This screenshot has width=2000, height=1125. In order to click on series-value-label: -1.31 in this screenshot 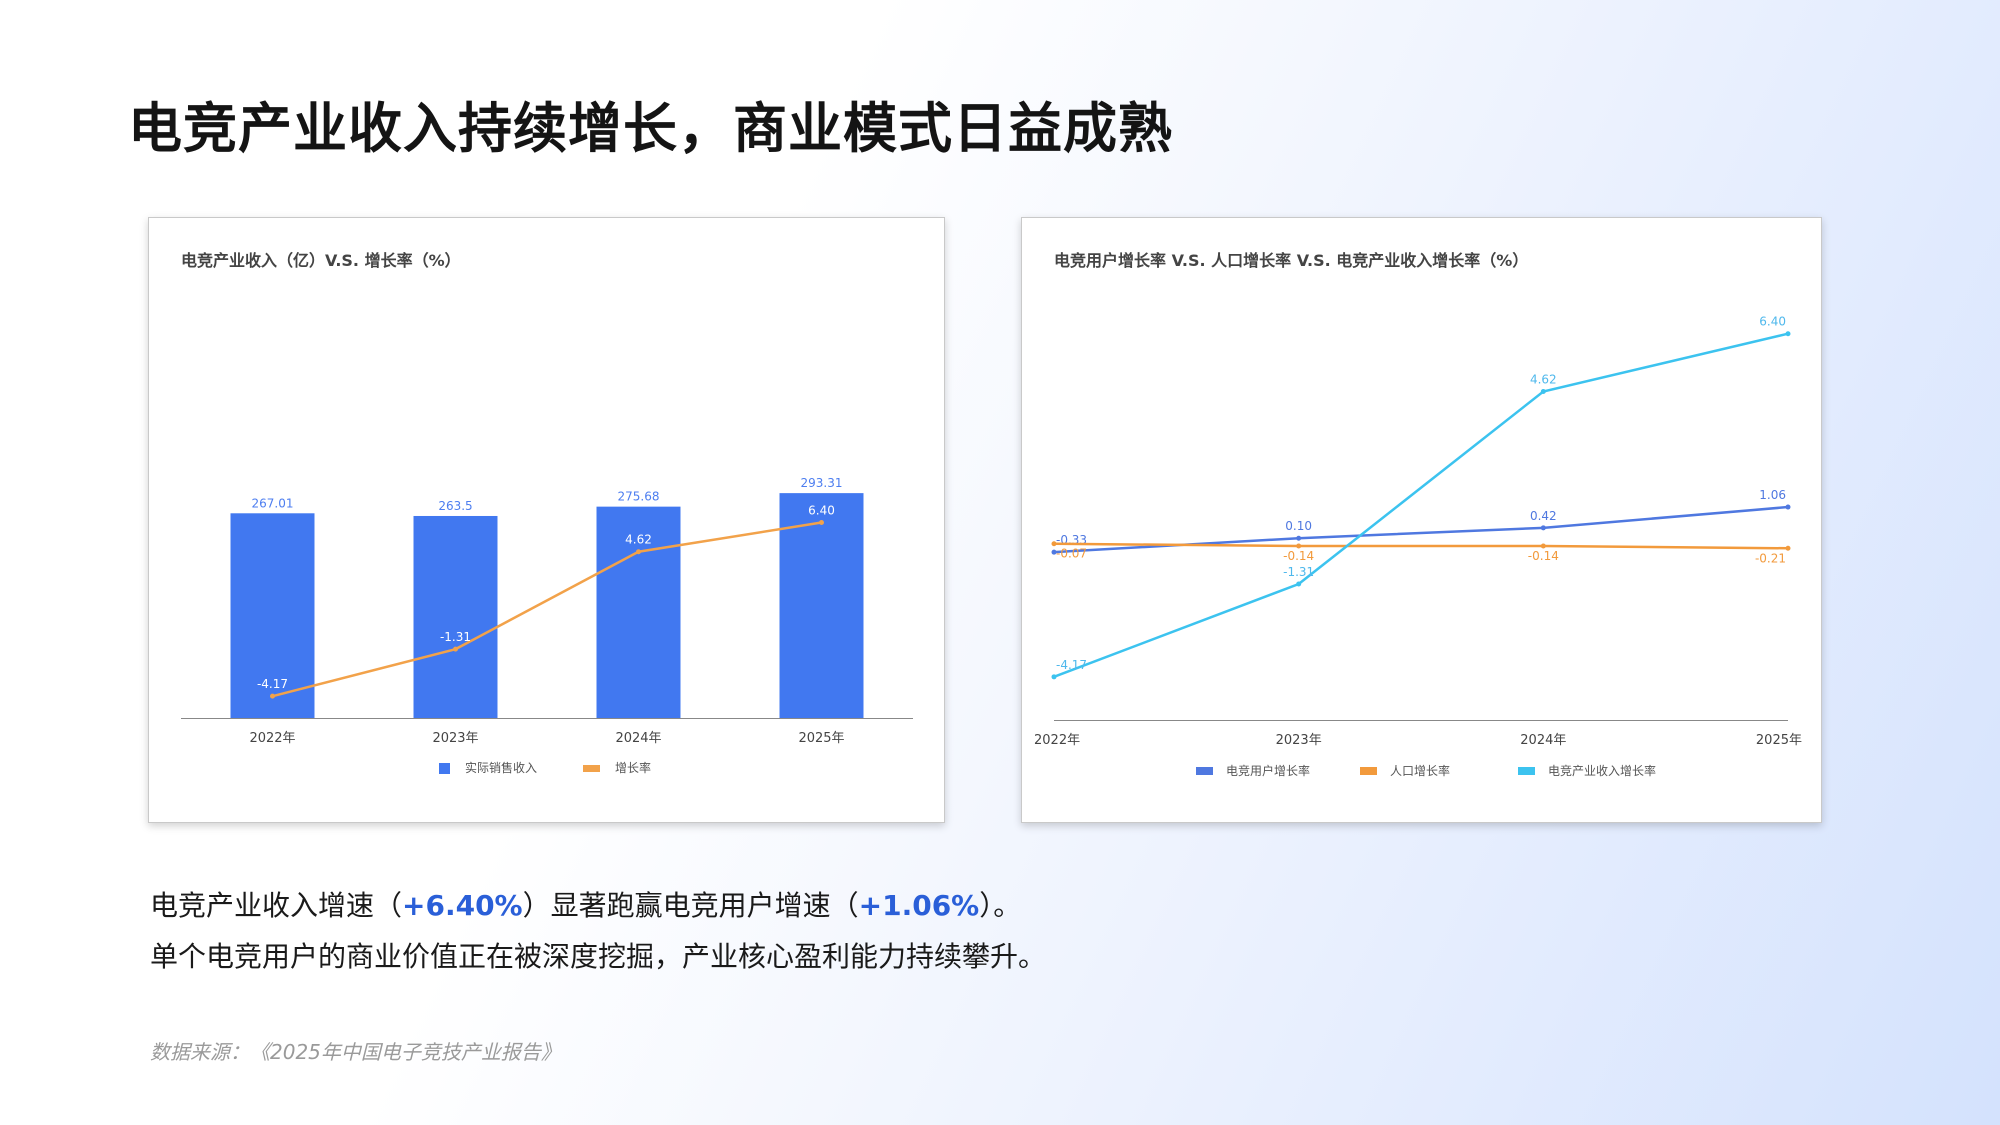, I will do `click(1298, 572)`.